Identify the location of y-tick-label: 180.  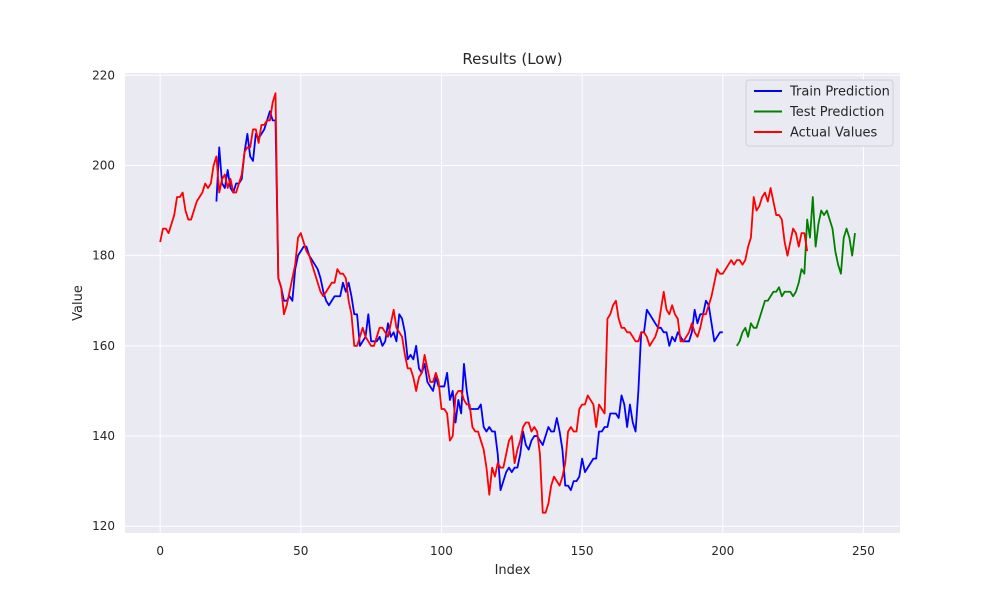
(103, 256).